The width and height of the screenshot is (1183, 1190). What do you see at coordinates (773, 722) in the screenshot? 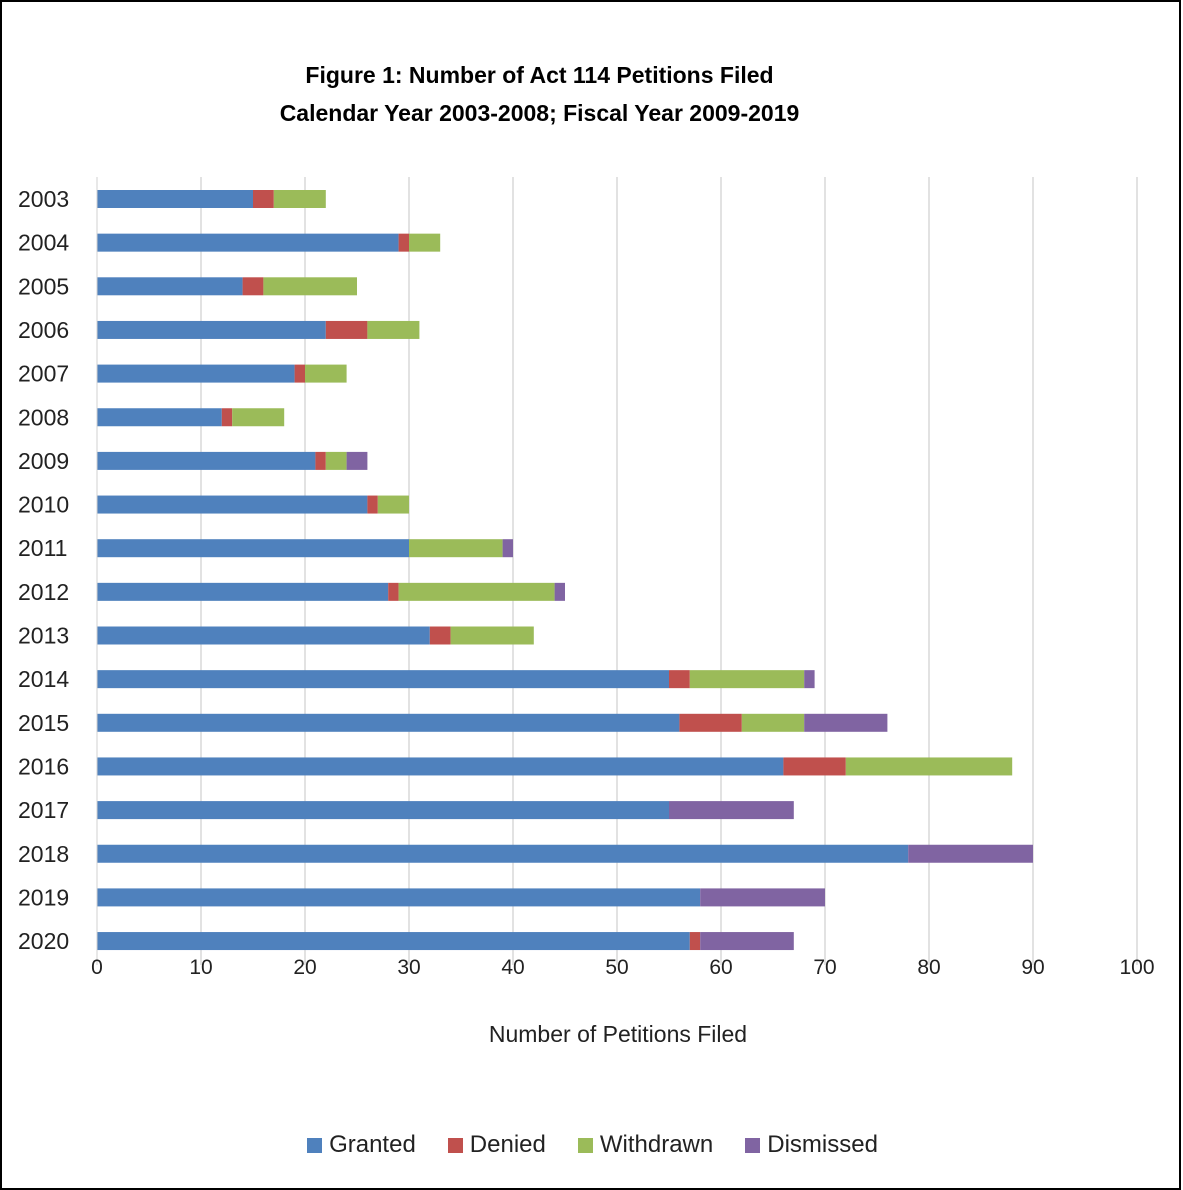
I see `bar-withdrawn-2015` at bounding box center [773, 722].